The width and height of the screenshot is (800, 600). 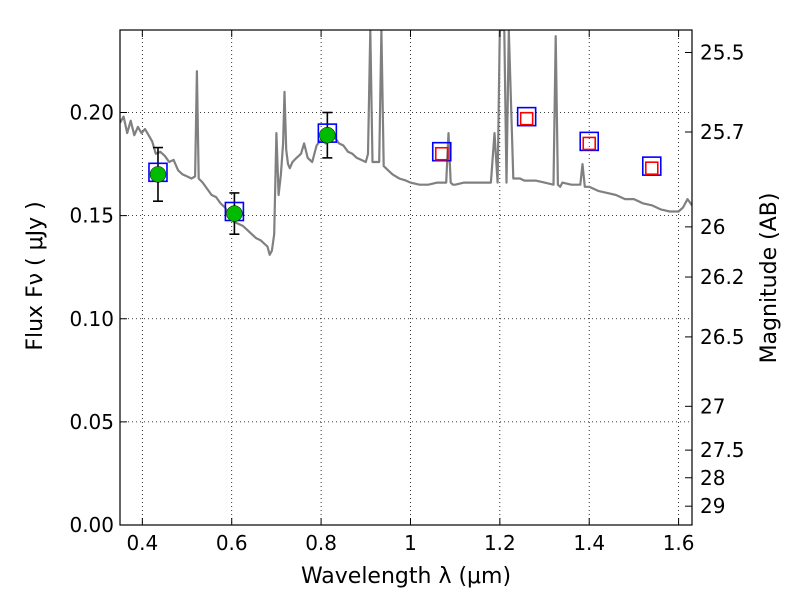 What do you see at coordinates (410, 543) in the screenshot?
I see `x-tick-label: 1` at bounding box center [410, 543].